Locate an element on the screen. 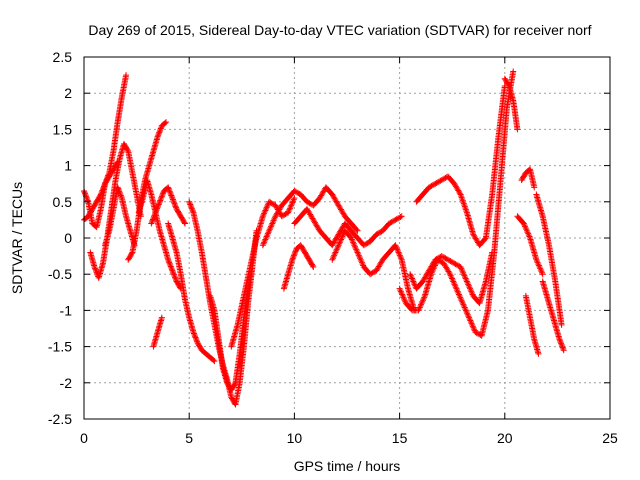 The height and width of the screenshot is (480, 640). y-tick-label: 2 is located at coordinates (68, 93).